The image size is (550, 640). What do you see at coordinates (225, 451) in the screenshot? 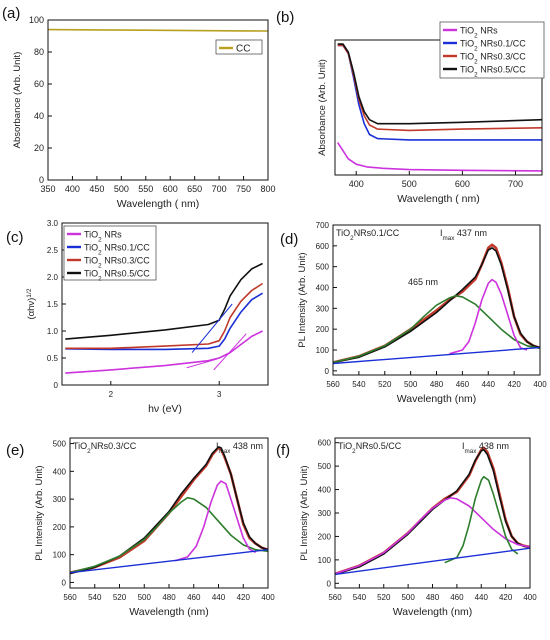
I see `peak-label-part: max` at bounding box center [225, 451].